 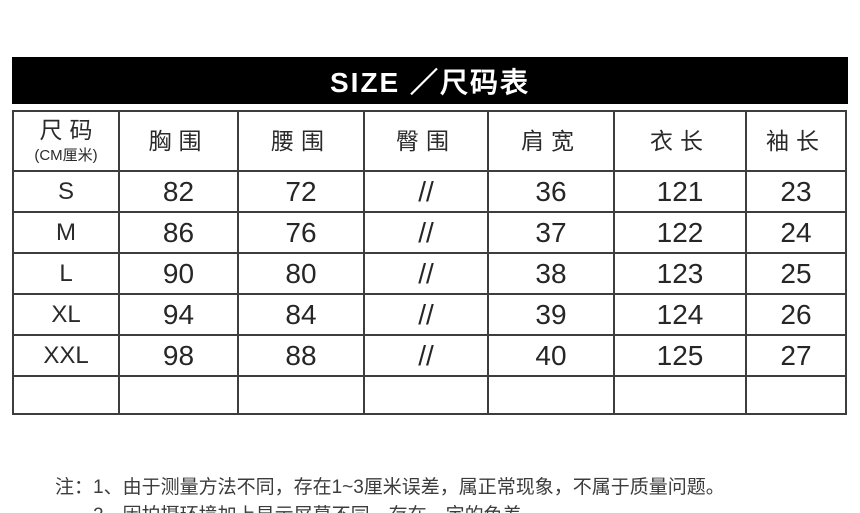 I want to click on size-cell: L, so click(x=66, y=273).